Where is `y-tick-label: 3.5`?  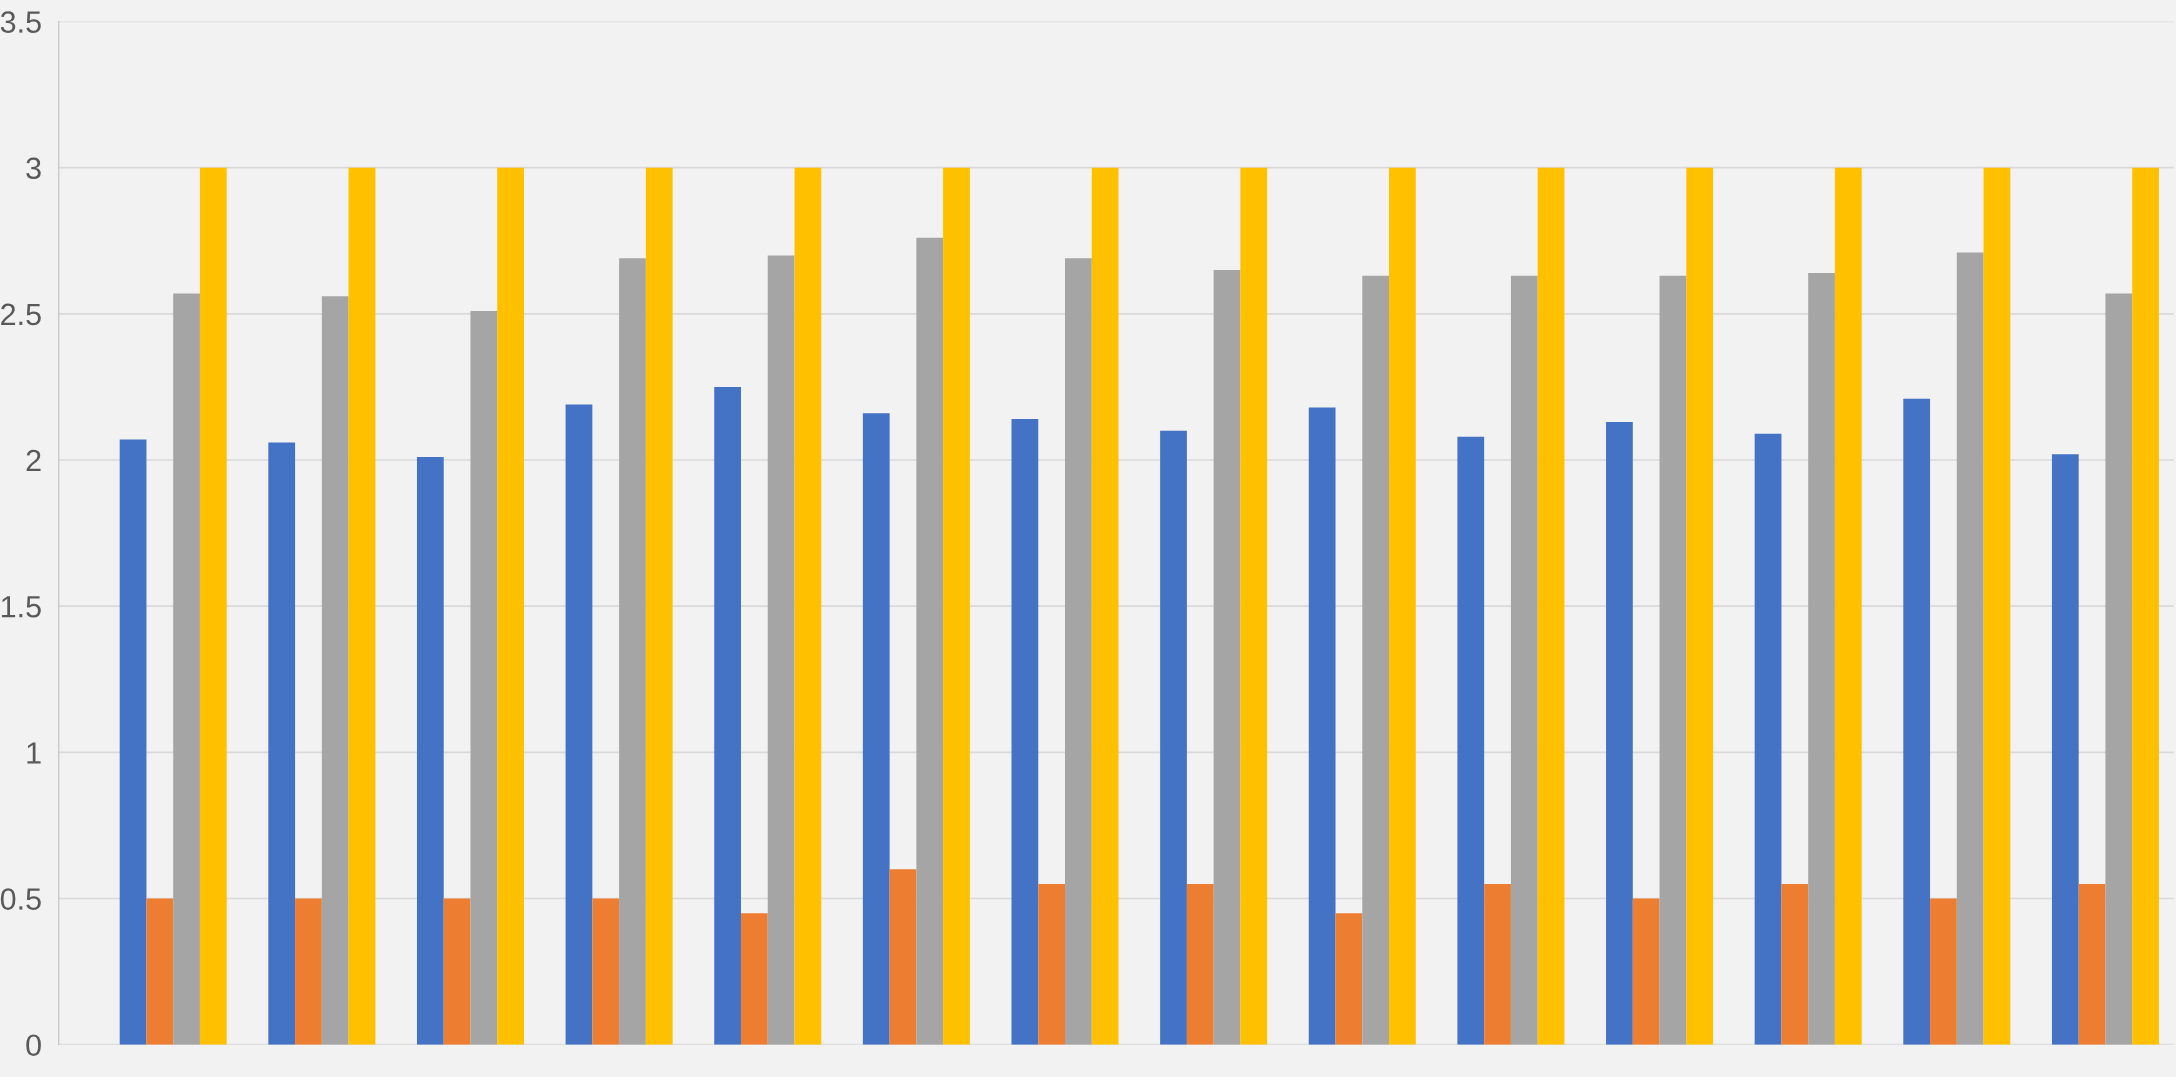 y-tick-label: 3.5 is located at coordinates (20, 22).